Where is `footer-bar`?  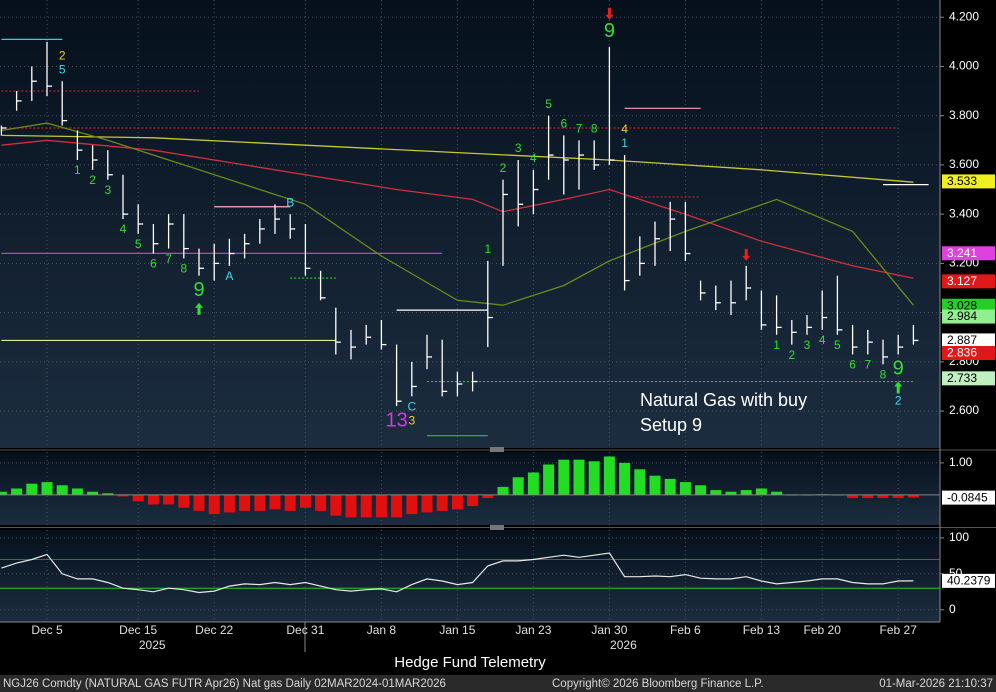 footer-bar is located at coordinates (498, 683).